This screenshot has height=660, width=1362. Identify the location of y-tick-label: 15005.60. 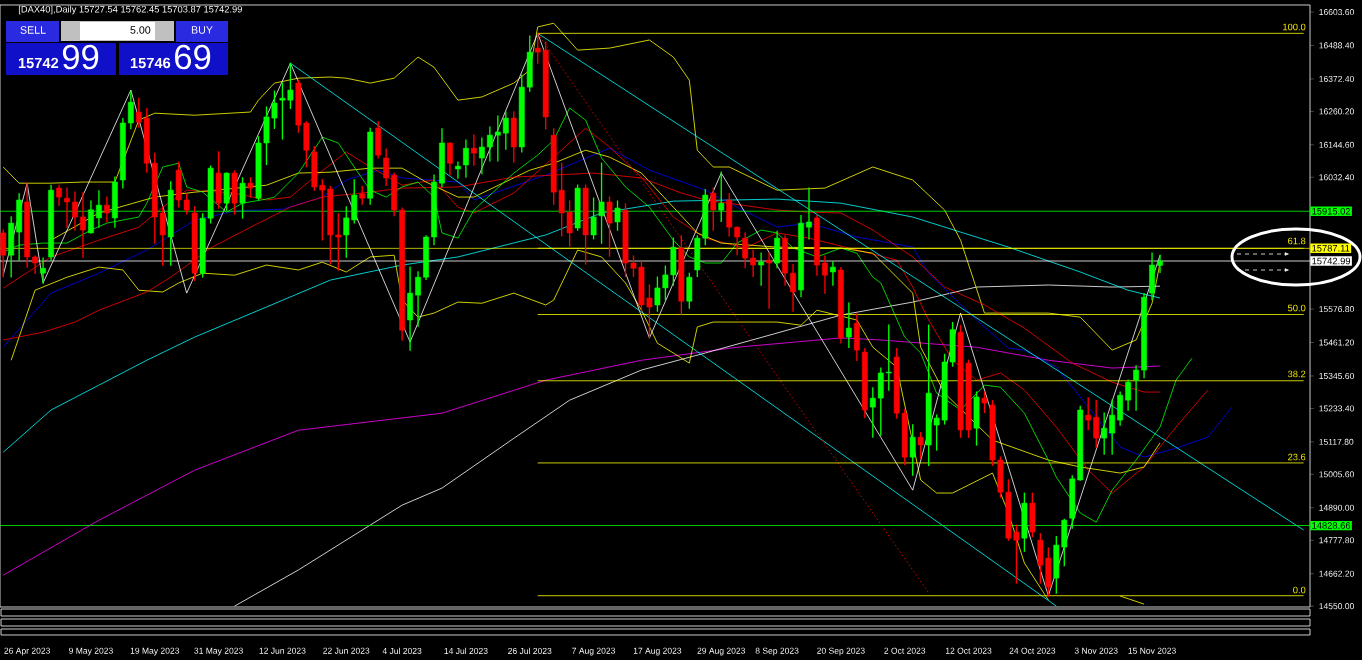
(1336, 474).